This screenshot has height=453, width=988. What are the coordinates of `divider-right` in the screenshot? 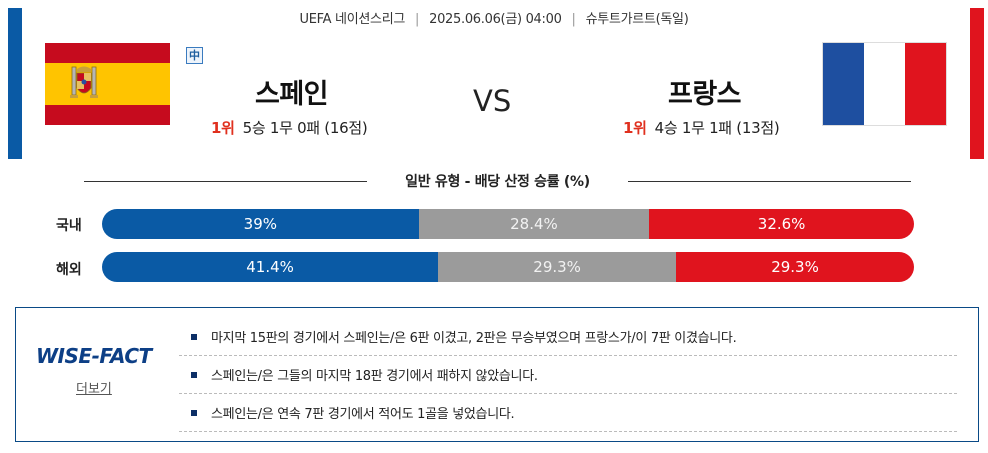 It's located at (769, 181).